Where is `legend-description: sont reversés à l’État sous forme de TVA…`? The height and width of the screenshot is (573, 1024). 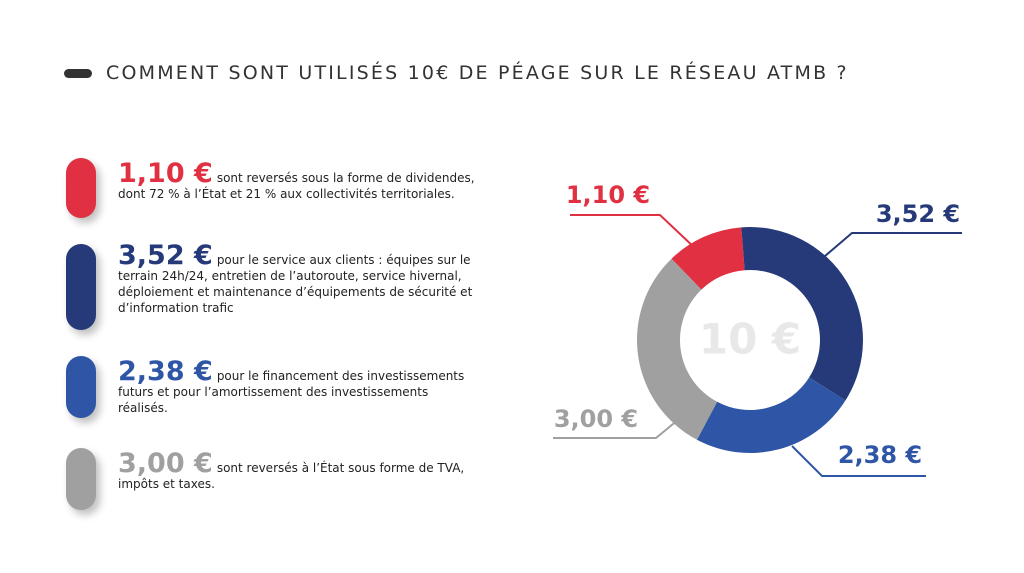
legend-description: sont reversés à l’État sous forme de TVA… is located at coordinates (291, 476).